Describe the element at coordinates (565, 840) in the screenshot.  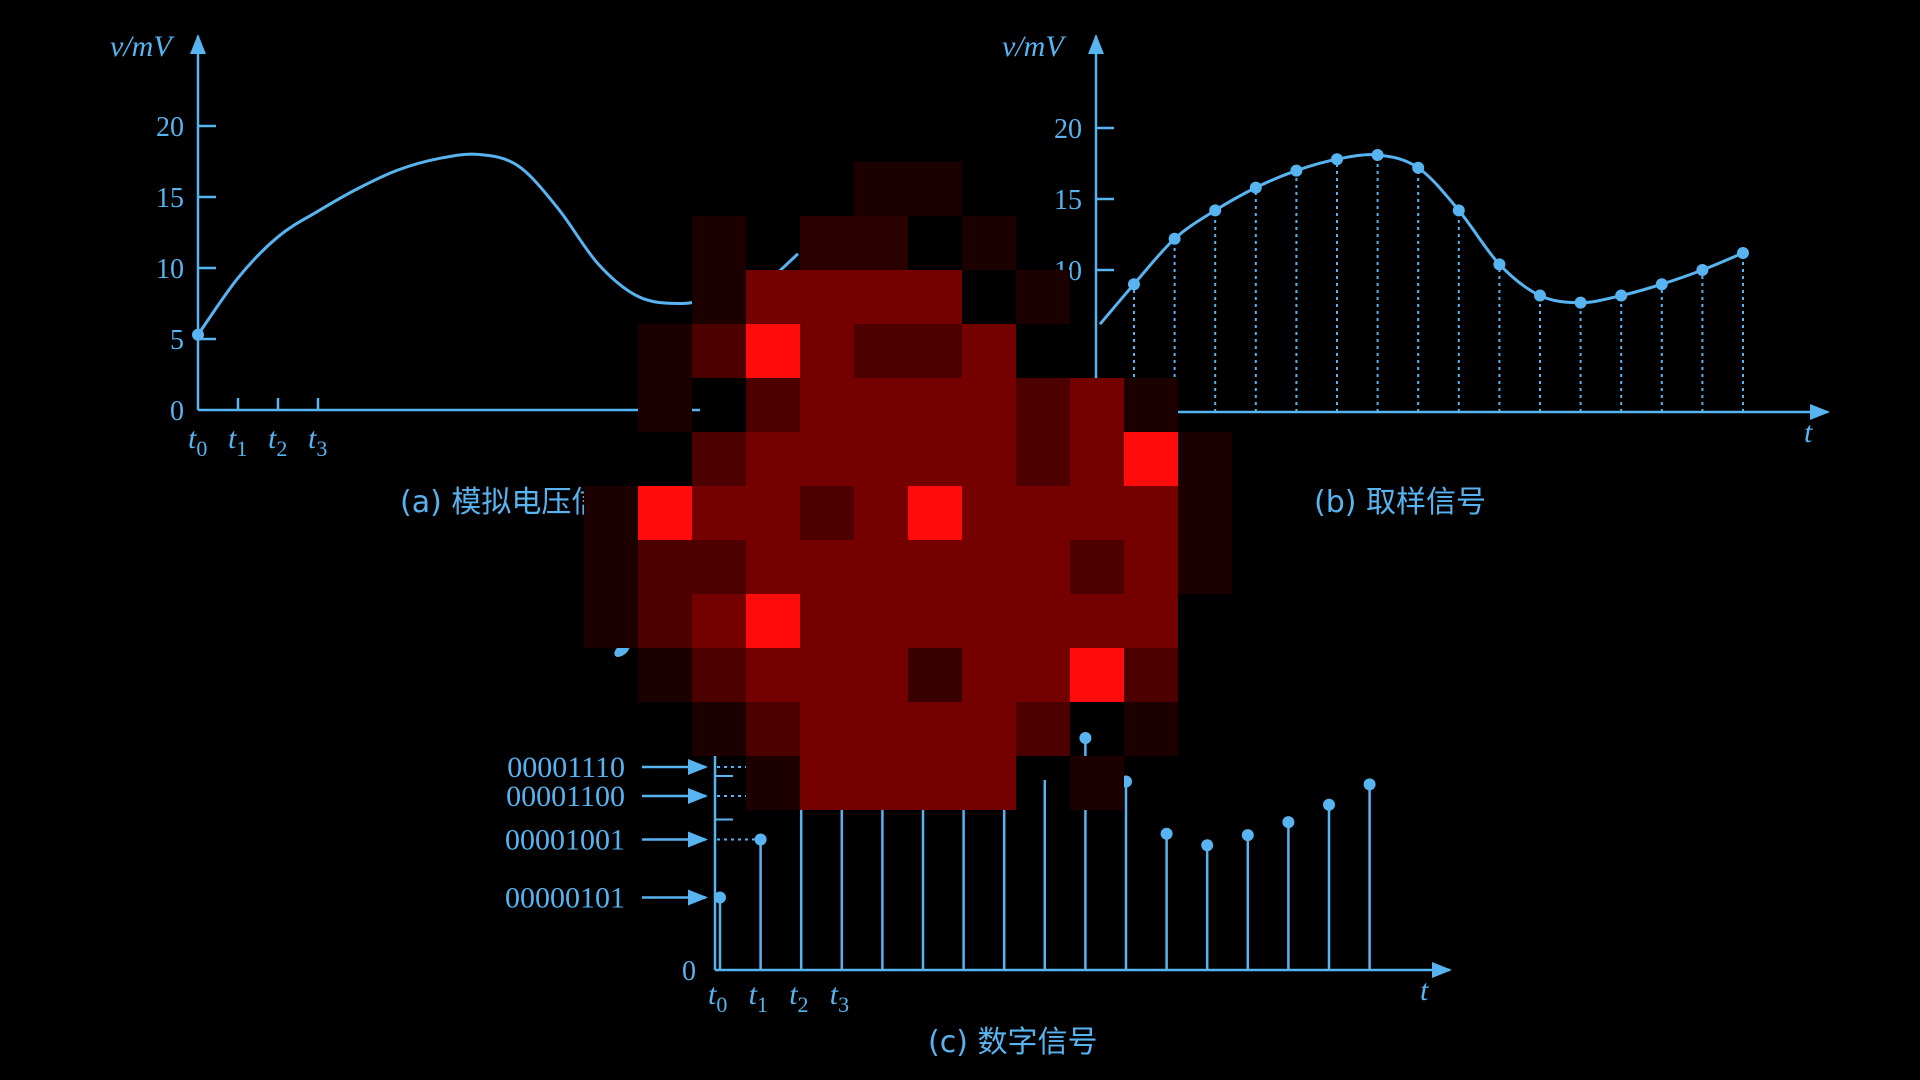
I see `panel-c-code-label: 00001001` at that location.